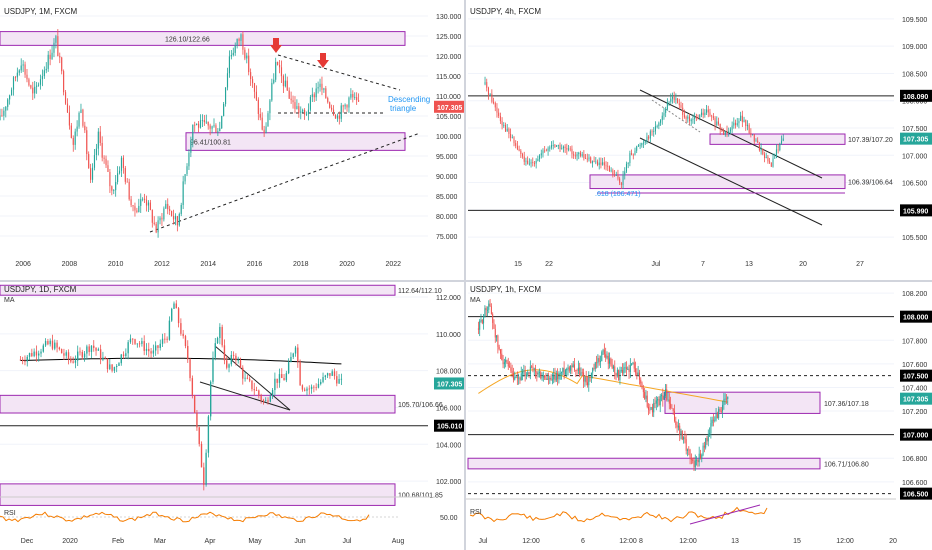  What do you see at coordinates (915, 140) in the screenshot?
I see `price-tag-label: 107.305` at bounding box center [915, 140].